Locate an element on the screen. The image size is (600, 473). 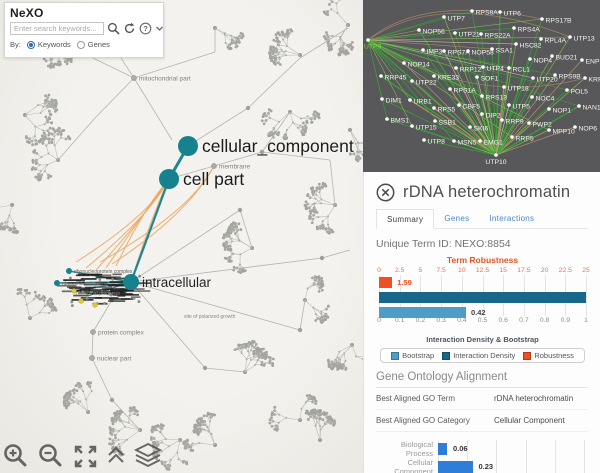
gene-node-label: RRP5 is located at coordinates (525, 139).